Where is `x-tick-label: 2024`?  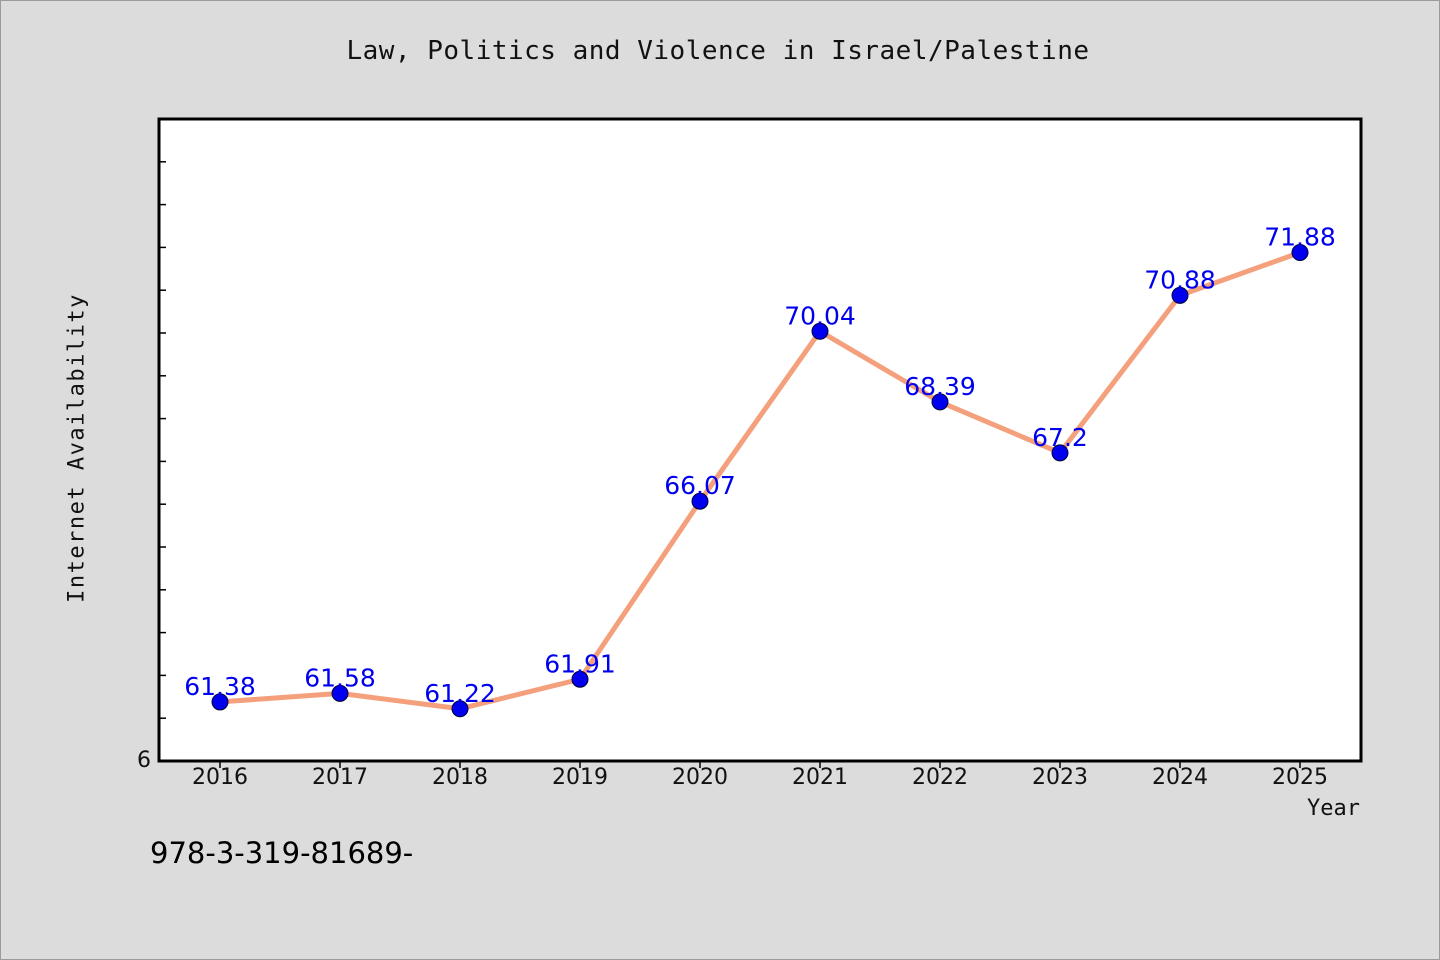 x-tick-label: 2024 is located at coordinates (1180, 777).